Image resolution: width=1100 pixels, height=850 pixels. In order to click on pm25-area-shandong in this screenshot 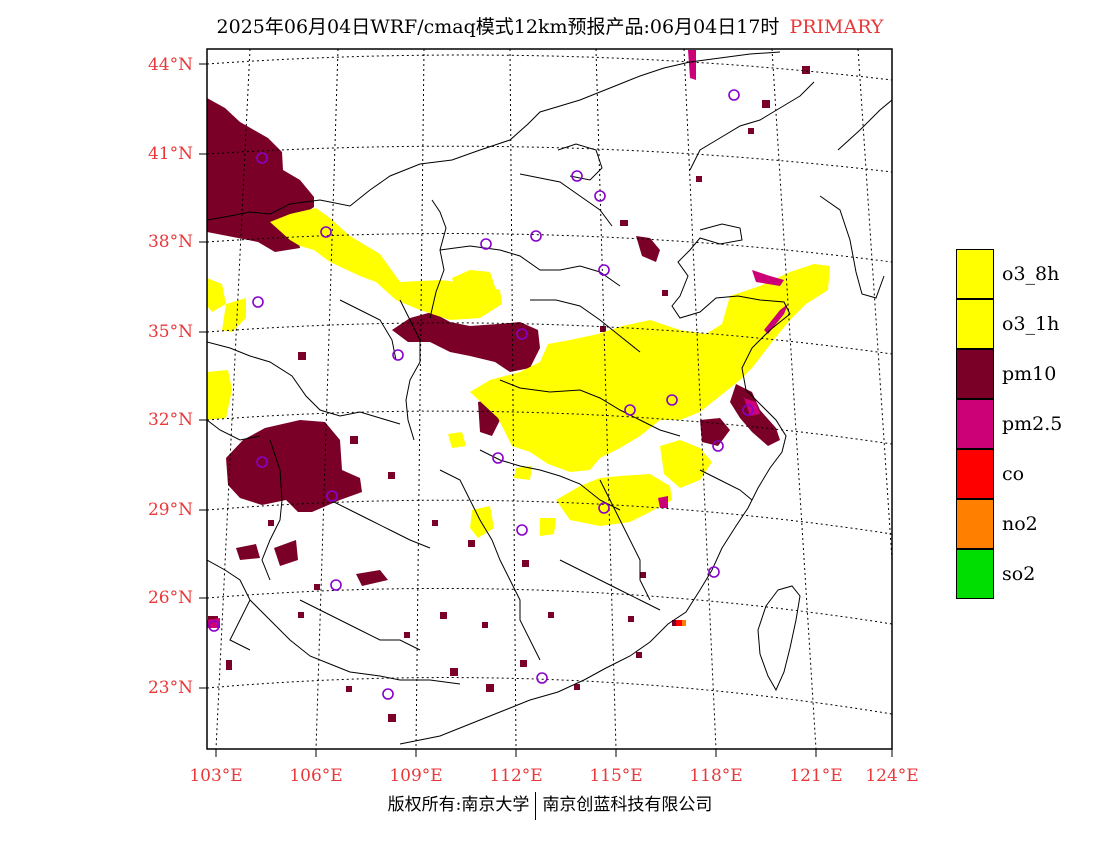, I will do `click(768, 278)`.